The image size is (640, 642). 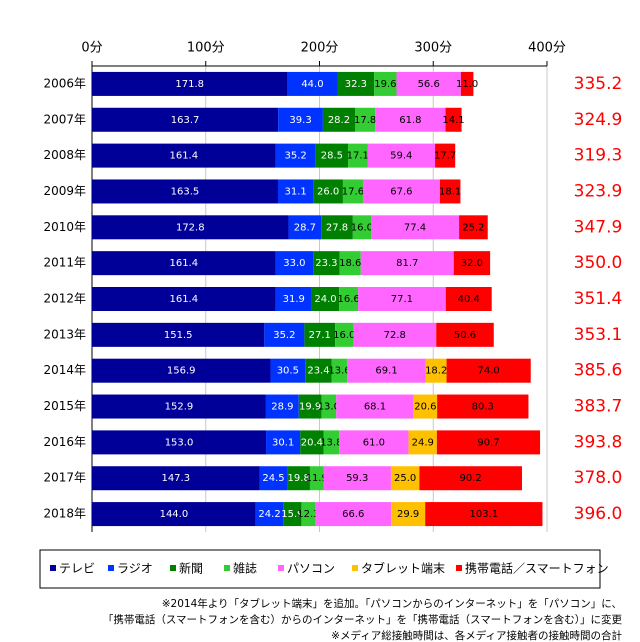 I want to click on value-label: 25.2, so click(x=473, y=227).